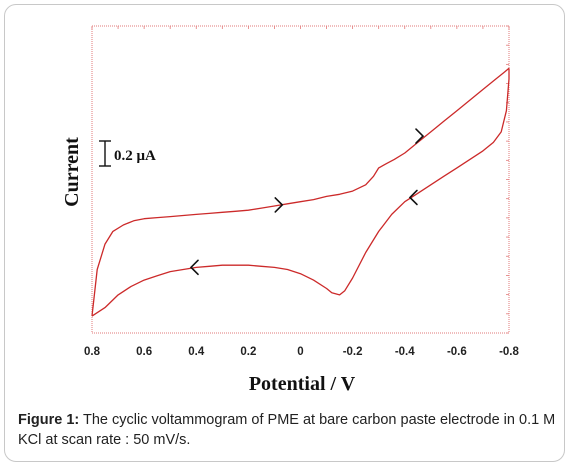 The image size is (571, 468). Describe the element at coordinates (135, 156) in the screenshot. I see `scale-bar-label: 0.2 μA` at that location.